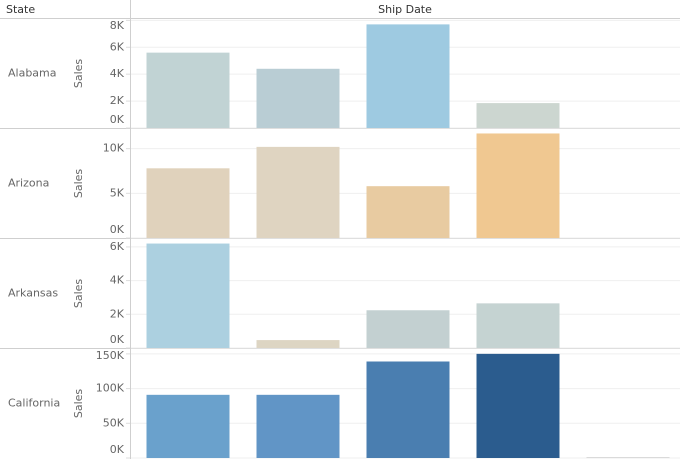  I want to click on state-label: Alabama, so click(32, 73).